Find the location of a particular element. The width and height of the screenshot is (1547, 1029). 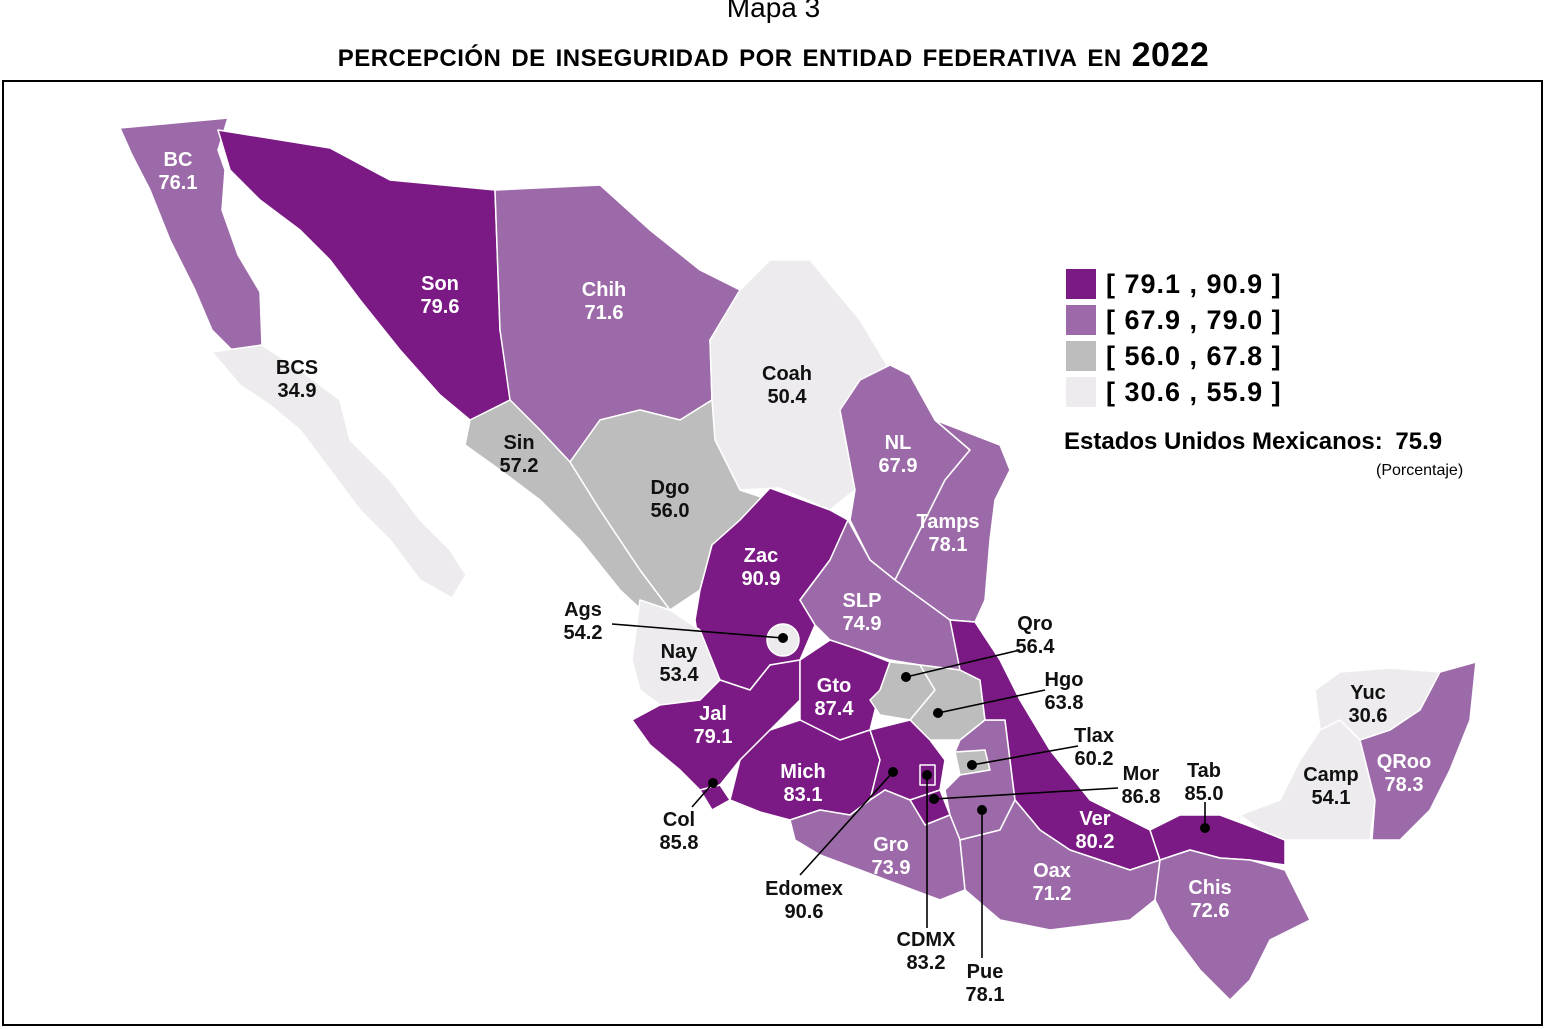

label-Oax-value: 71.2 is located at coordinates (1052, 894).